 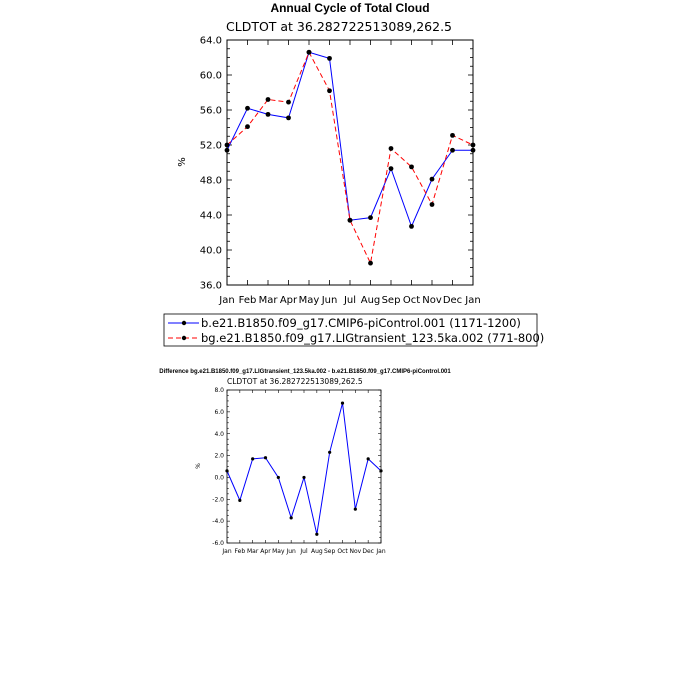 I want to click on legend-box, so click(x=350, y=330).